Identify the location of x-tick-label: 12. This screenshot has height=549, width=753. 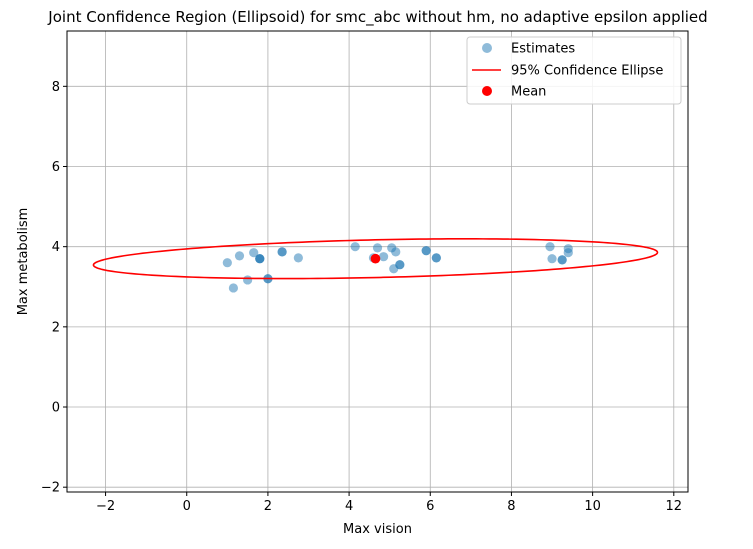
(674, 506).